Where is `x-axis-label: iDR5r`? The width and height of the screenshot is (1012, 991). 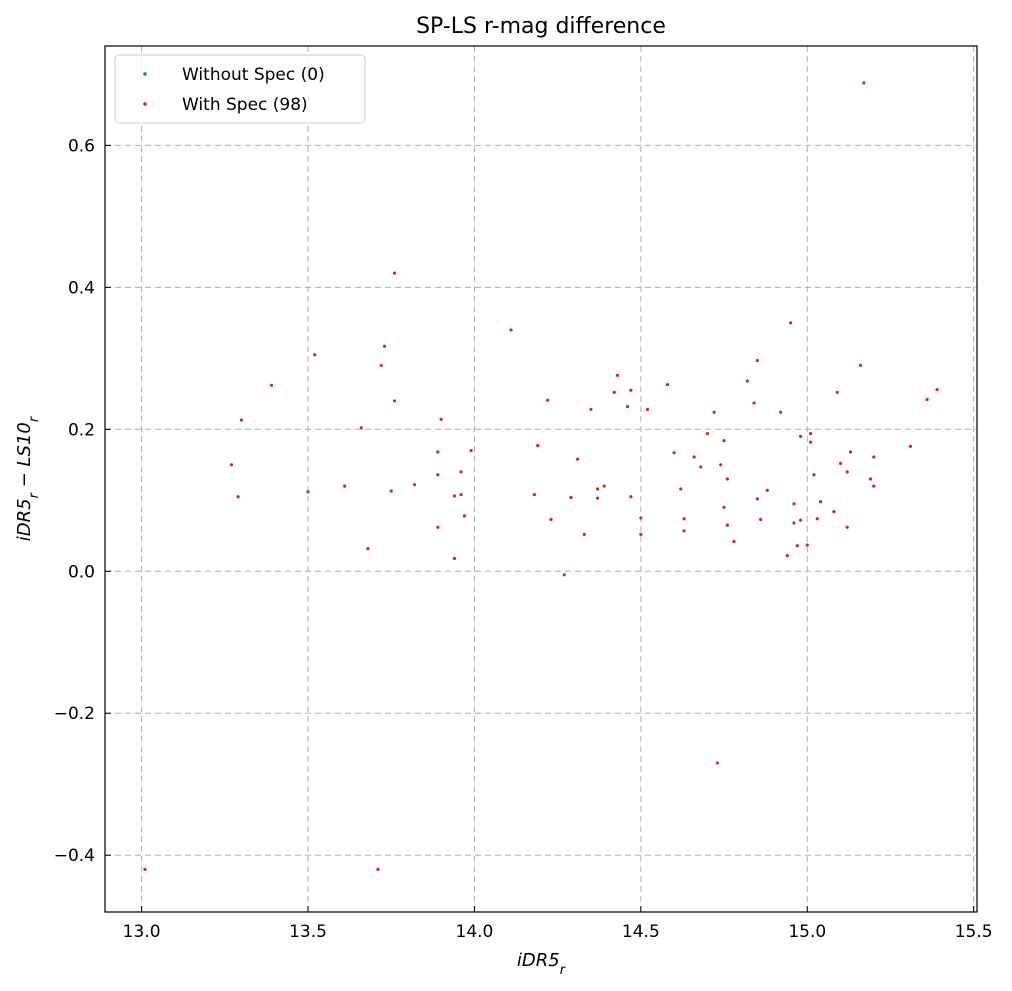 x-axis-label: iDR5r is located at coordinates (542, 964).